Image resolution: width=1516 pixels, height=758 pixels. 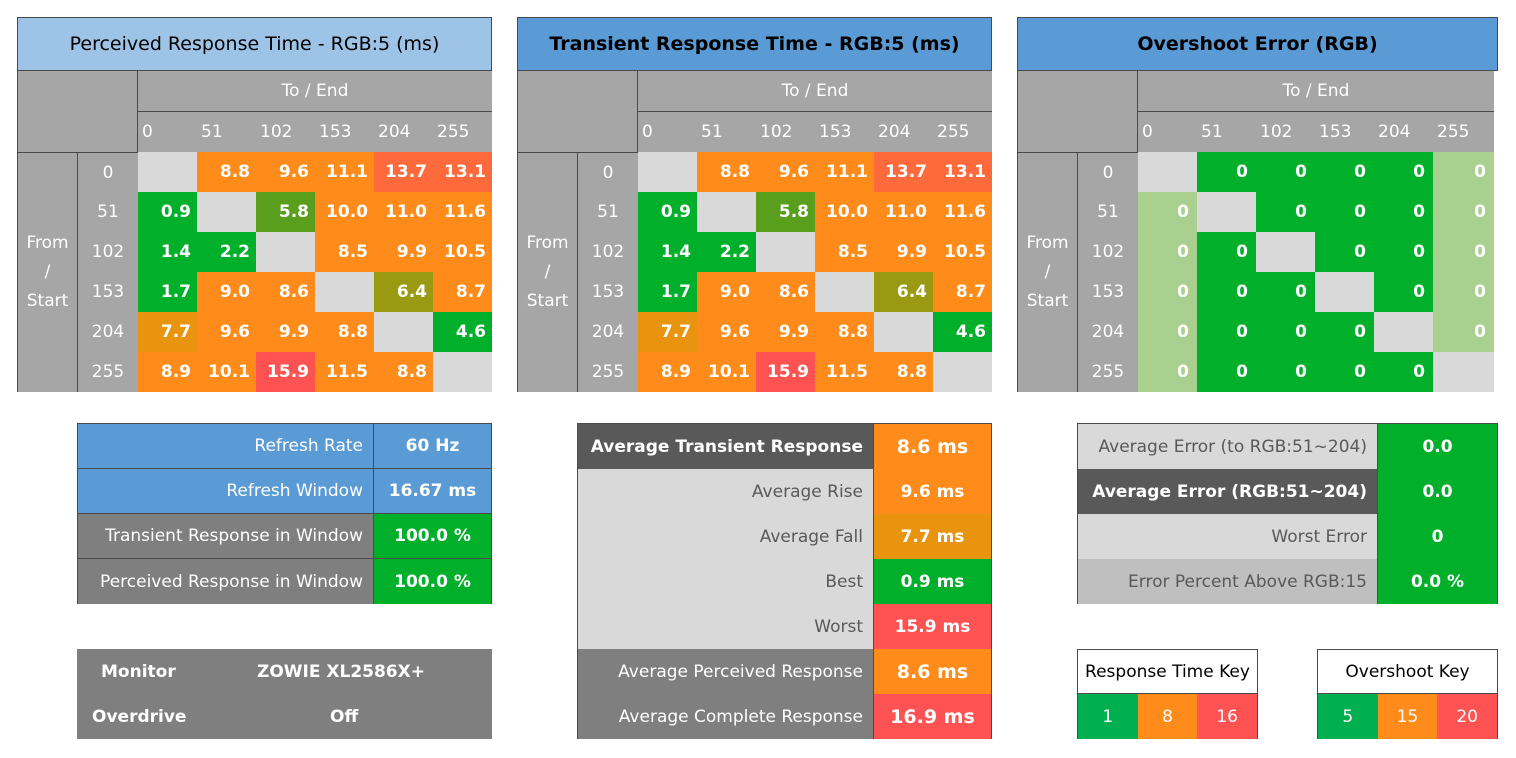 What do you see at coordinates (432, 491) in the screenshot?
I see `refresh-window-value: 16.67 ms` at bounding box center [432, 491].